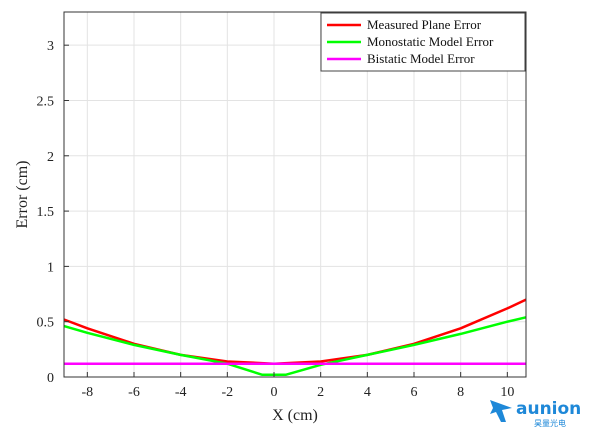 The height and width of the screenshot is (436, 597). Describe the element at coordinates (227, 392) in the screenshot. I see `x-tick-label: -2` at that location.